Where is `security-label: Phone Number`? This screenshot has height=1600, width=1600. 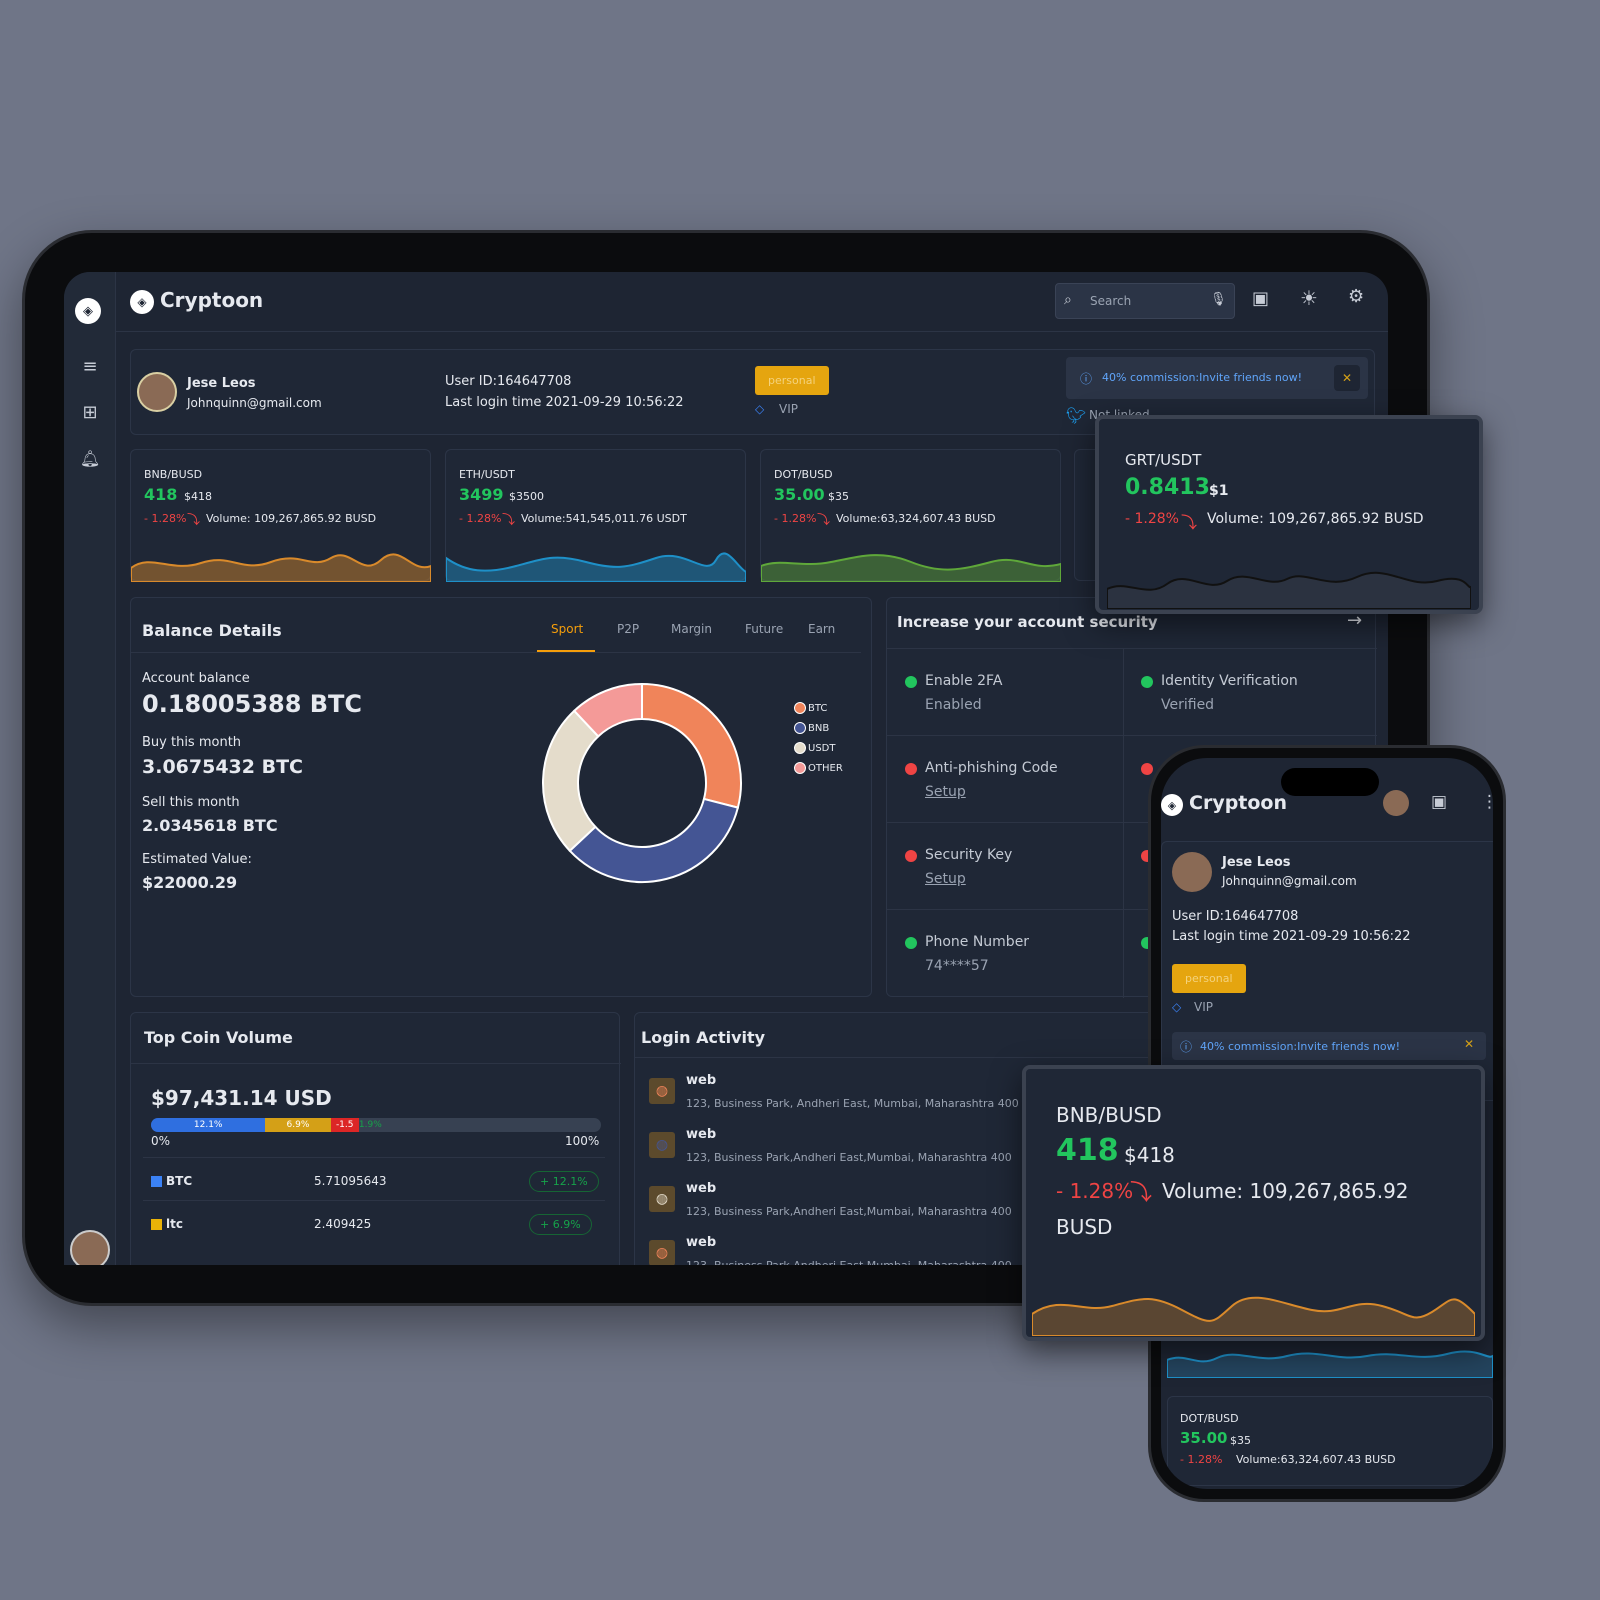
security-label: Phone Number is located at coordinates (977, 942).